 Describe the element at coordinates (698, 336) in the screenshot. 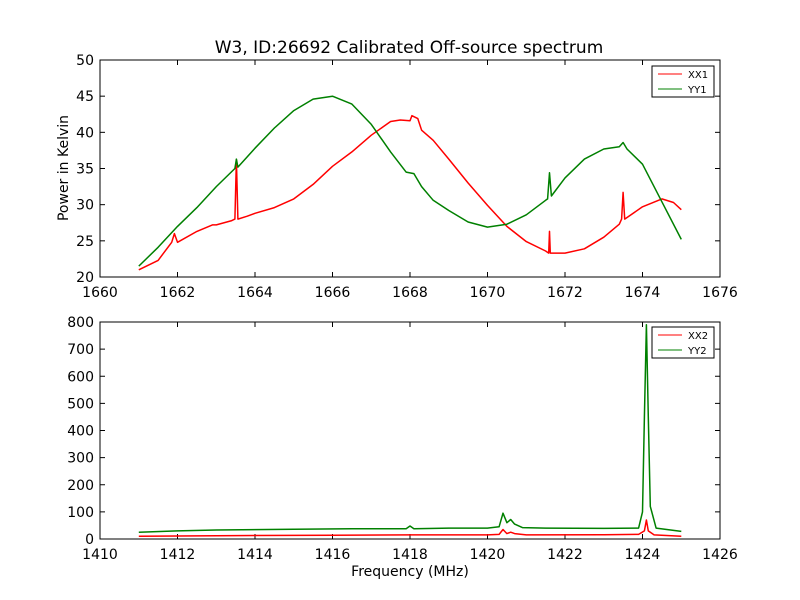

I see `chart-2-legend-label-xx2: XX2` at that location.